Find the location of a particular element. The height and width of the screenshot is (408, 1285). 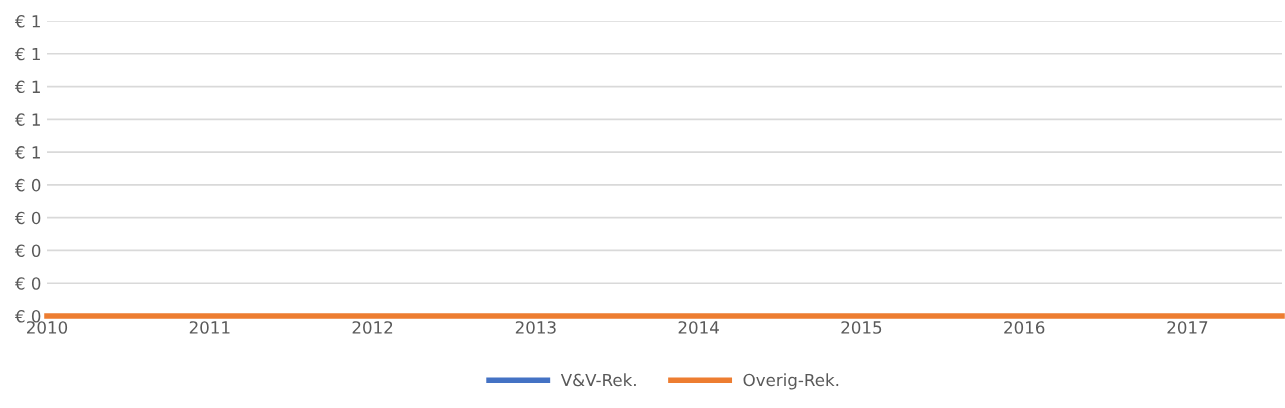

legend-label: Overig-Rek. is located at coordinates (791, 381).